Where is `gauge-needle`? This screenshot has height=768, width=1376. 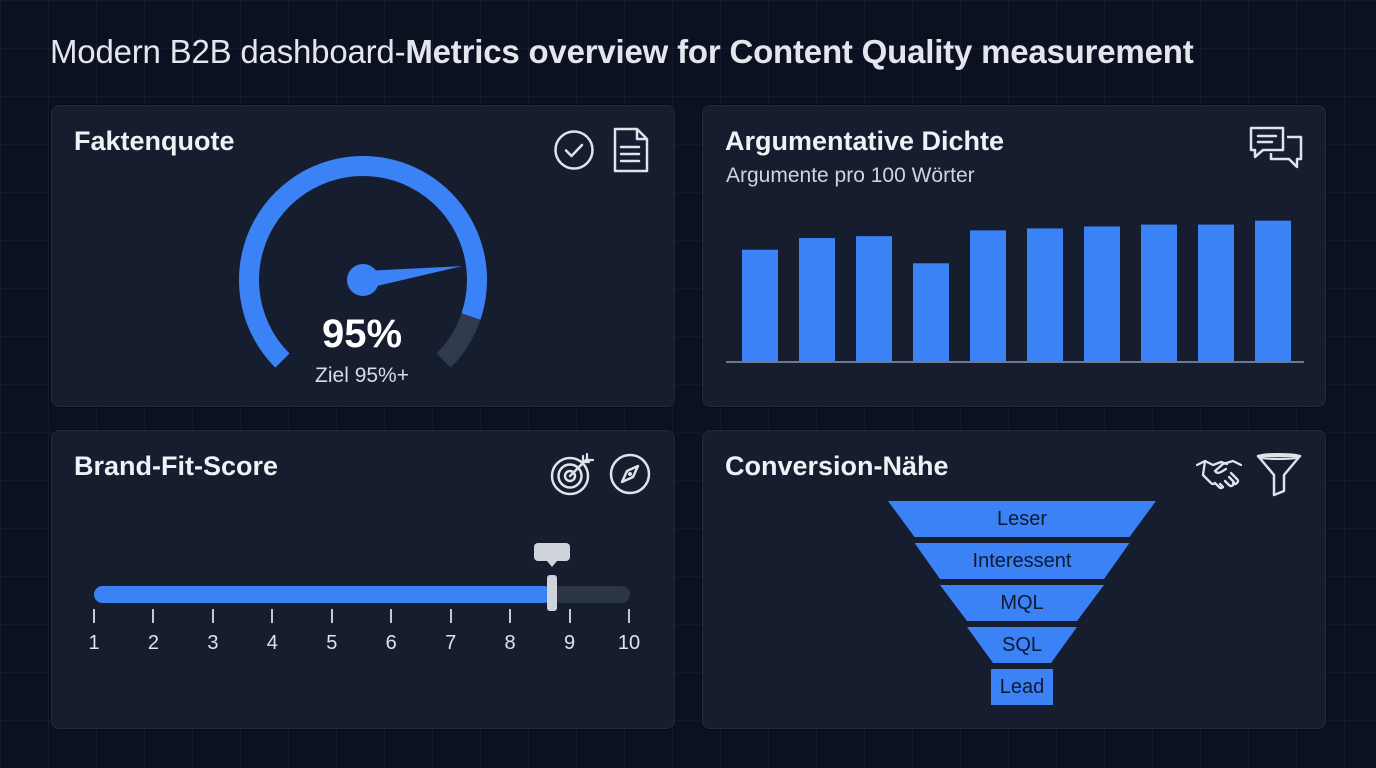
gauge-needle is located at coordinates (412, 277).